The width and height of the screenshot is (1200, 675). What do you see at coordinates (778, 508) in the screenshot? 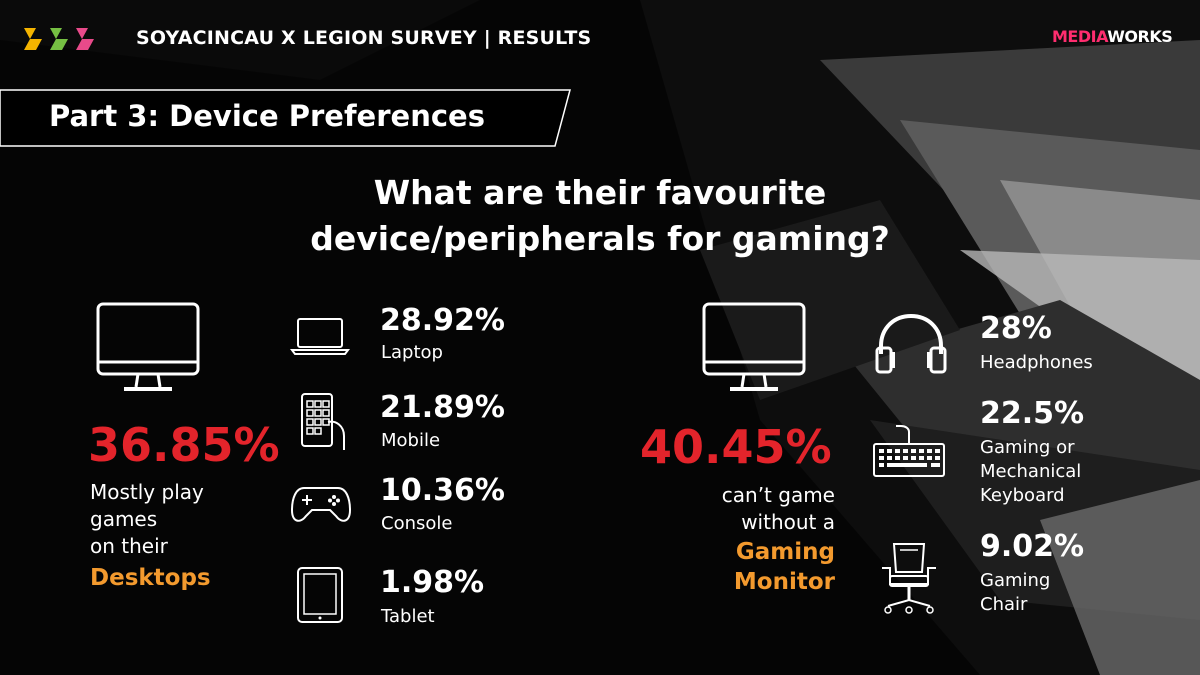
I see `monitor-description: can’t game without a` at bounding box center [778, 508].